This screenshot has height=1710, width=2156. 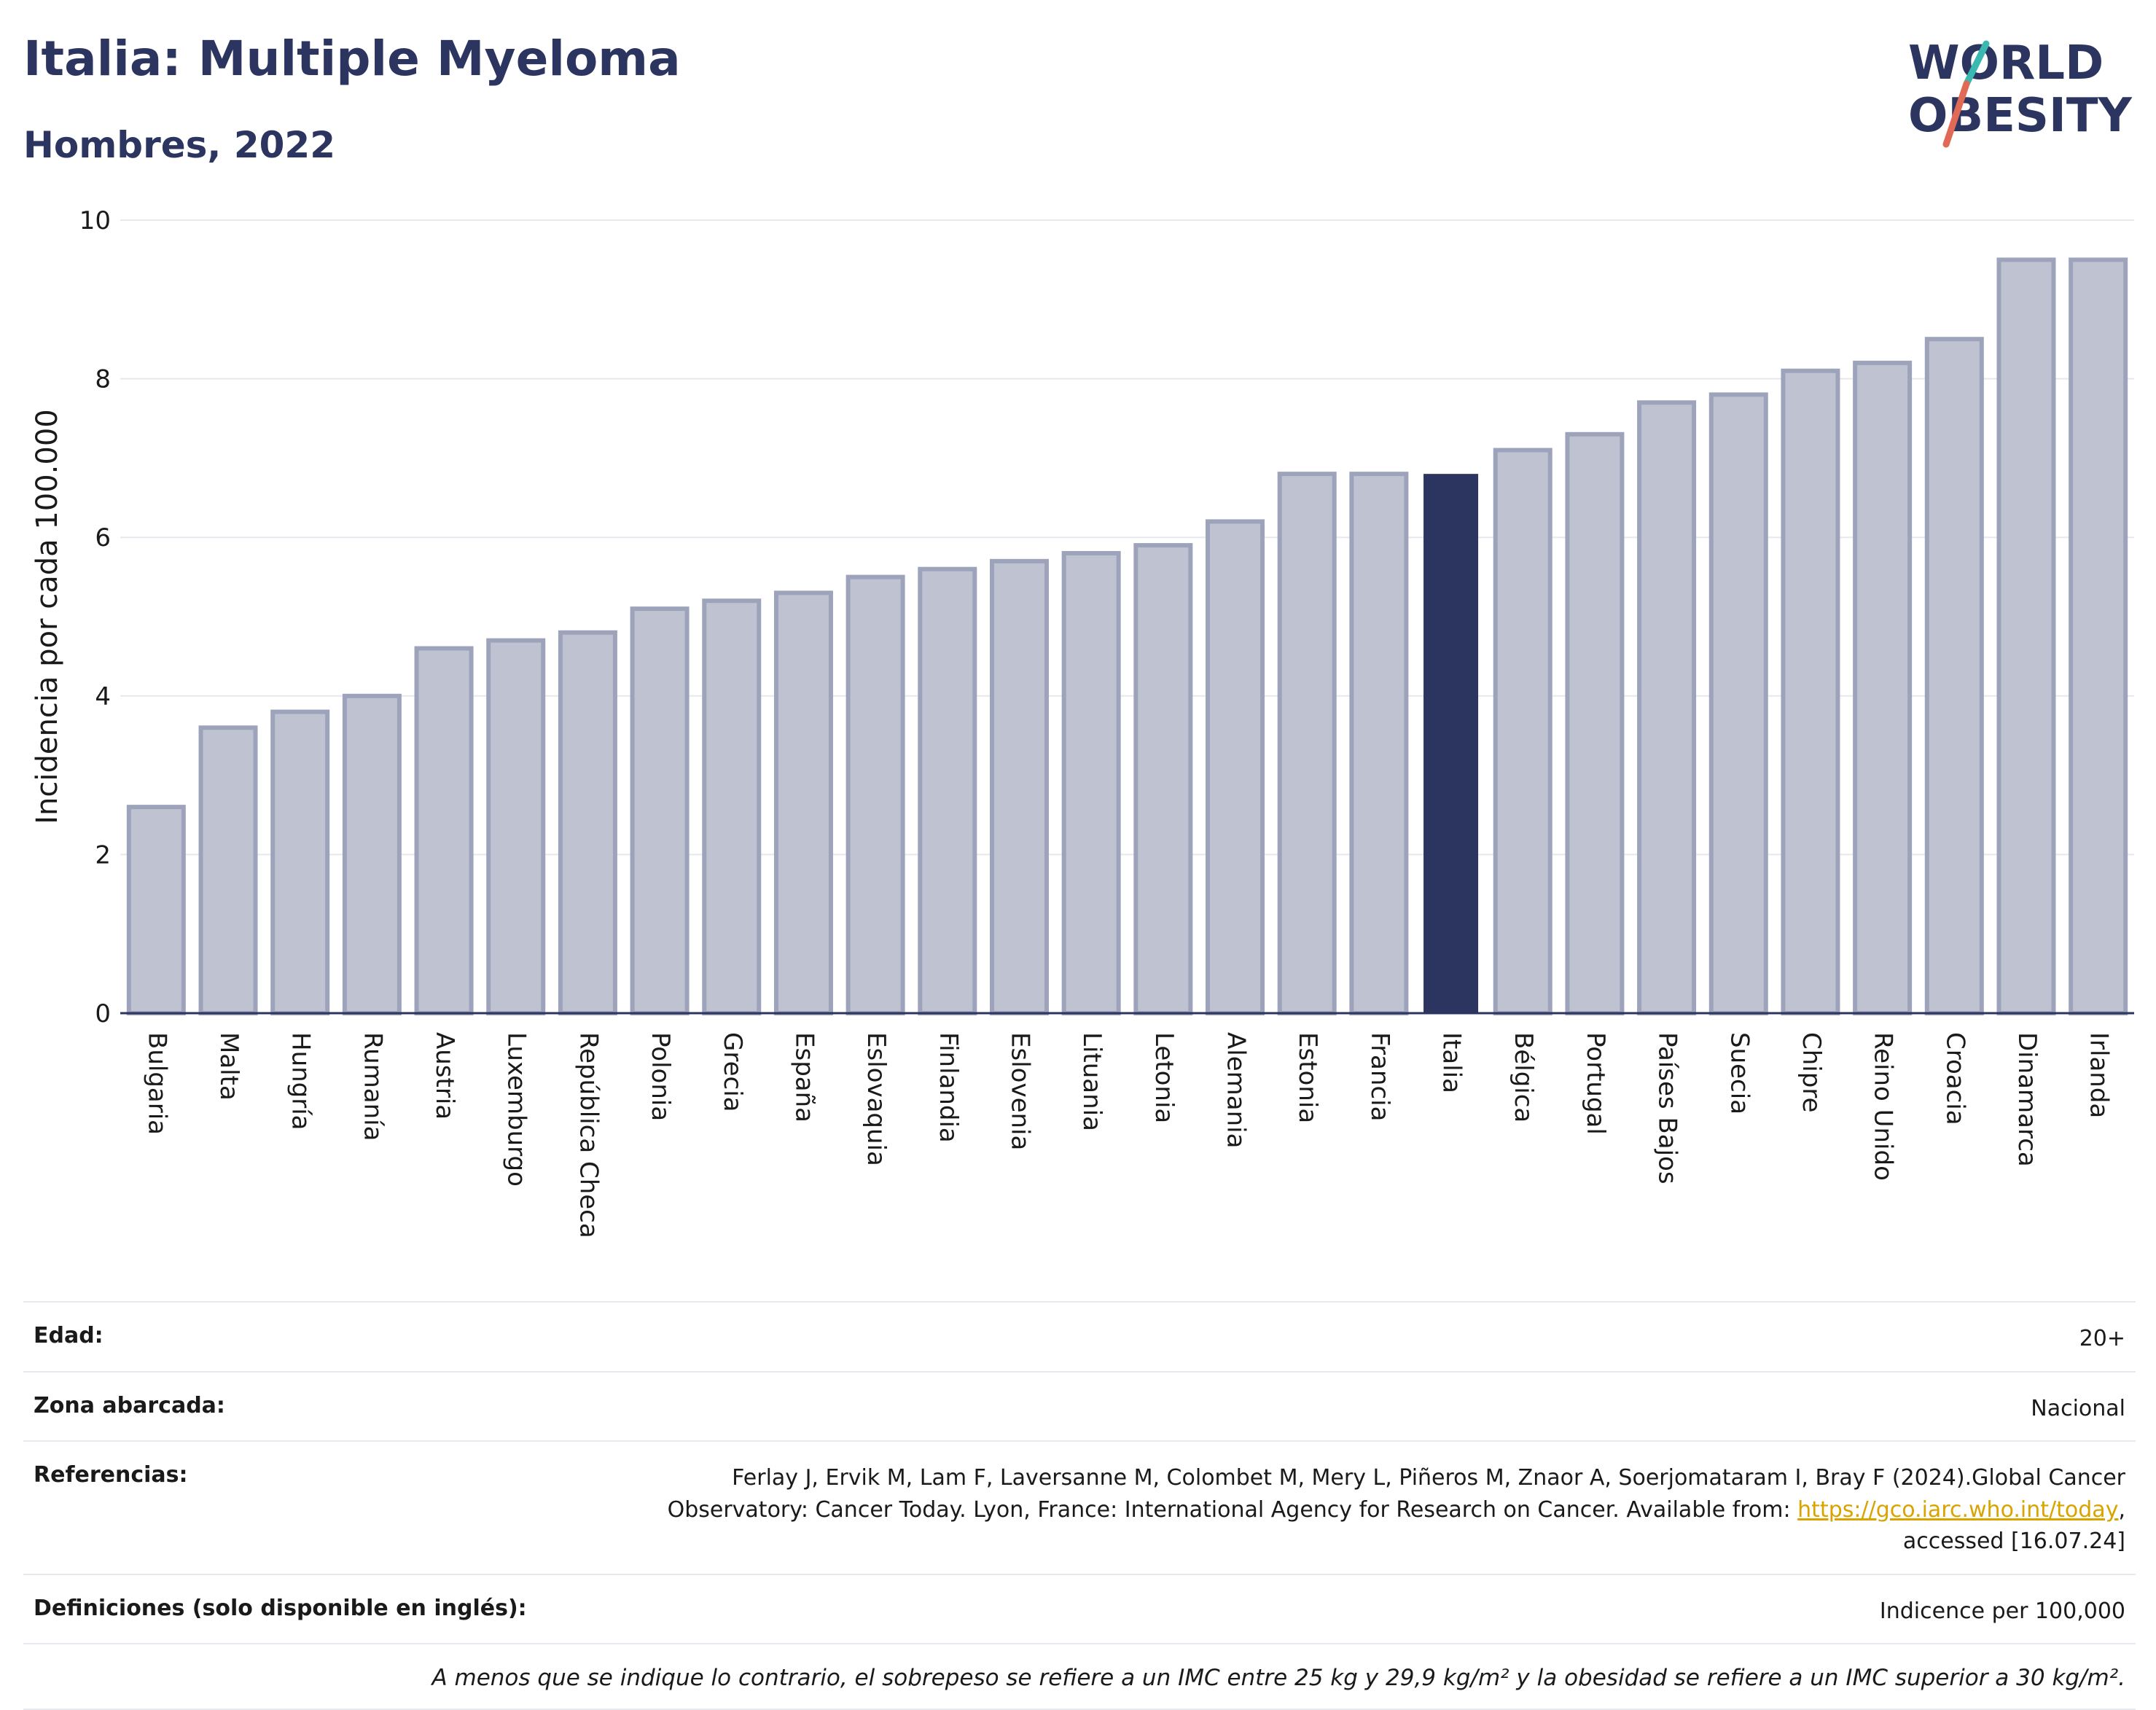 I want to click on logo-slash-top, so click(x=1976, y=64).